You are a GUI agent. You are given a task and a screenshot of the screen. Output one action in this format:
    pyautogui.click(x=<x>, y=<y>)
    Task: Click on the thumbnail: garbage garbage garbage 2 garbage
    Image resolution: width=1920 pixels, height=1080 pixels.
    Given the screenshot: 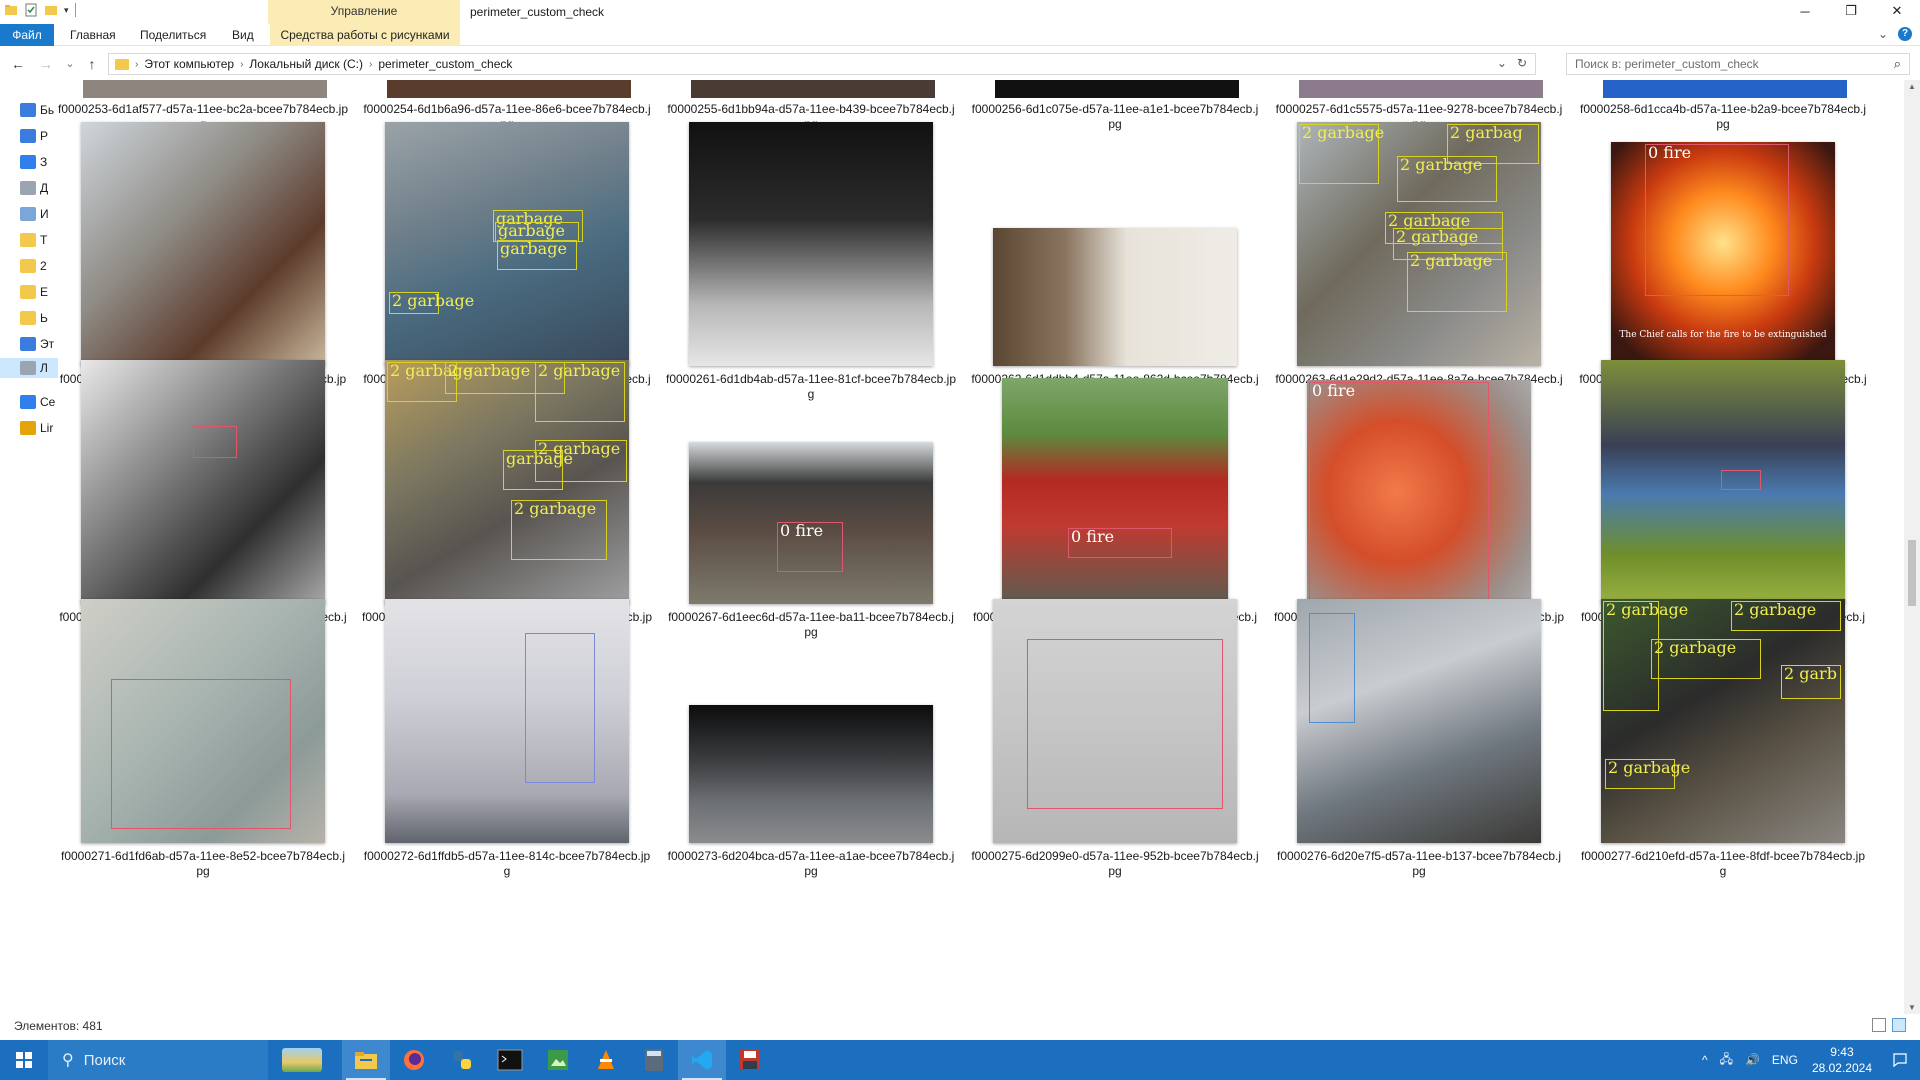 What is the action you would take?
    pyautogui.click(x=507, y=244)
    